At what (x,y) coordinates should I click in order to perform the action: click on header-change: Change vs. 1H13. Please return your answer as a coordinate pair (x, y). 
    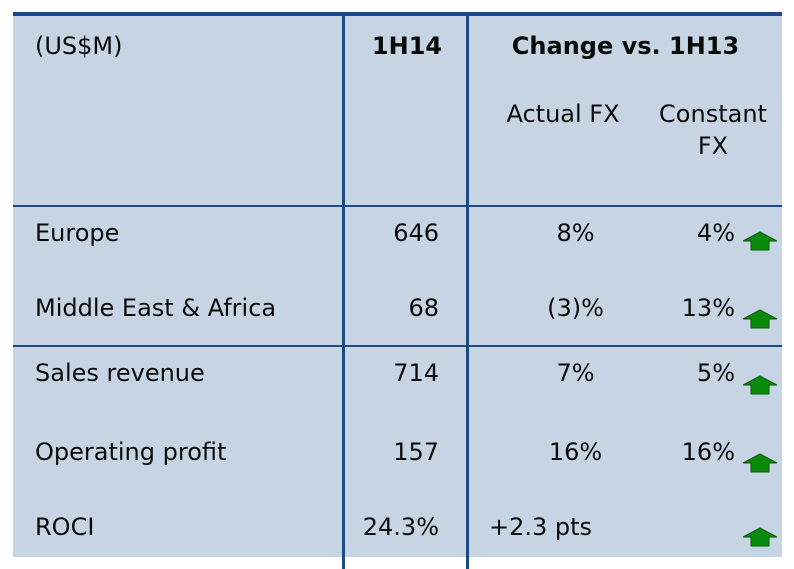
    Looking at the image, I should click on (625, 46).